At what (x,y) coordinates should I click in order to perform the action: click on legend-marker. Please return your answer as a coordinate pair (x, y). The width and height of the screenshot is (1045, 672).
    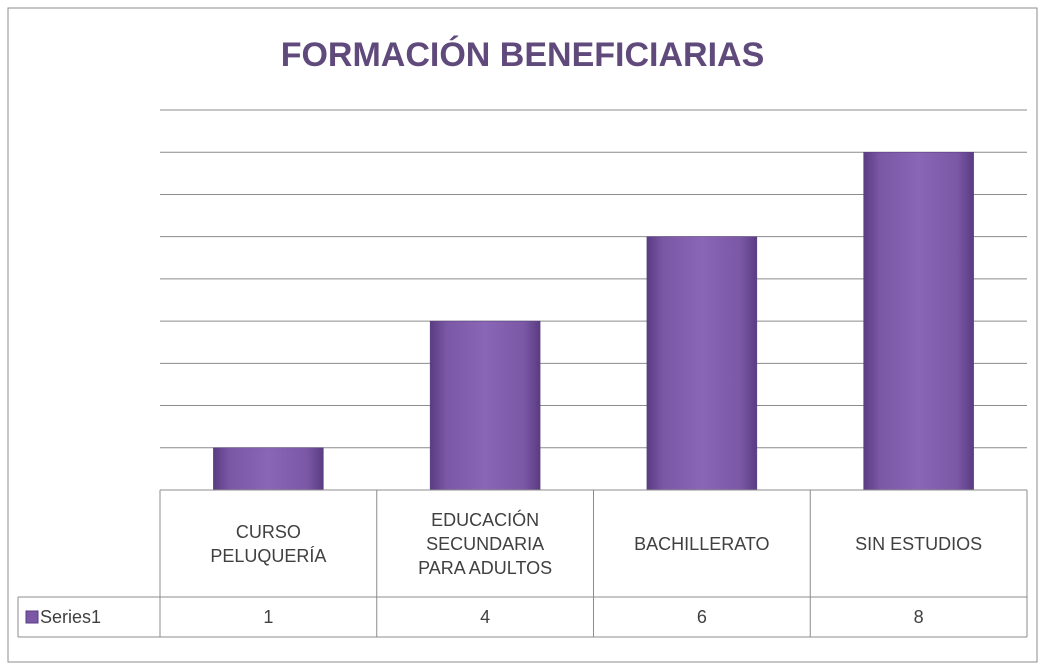
    Looking at the image, I should click on (32, 617).